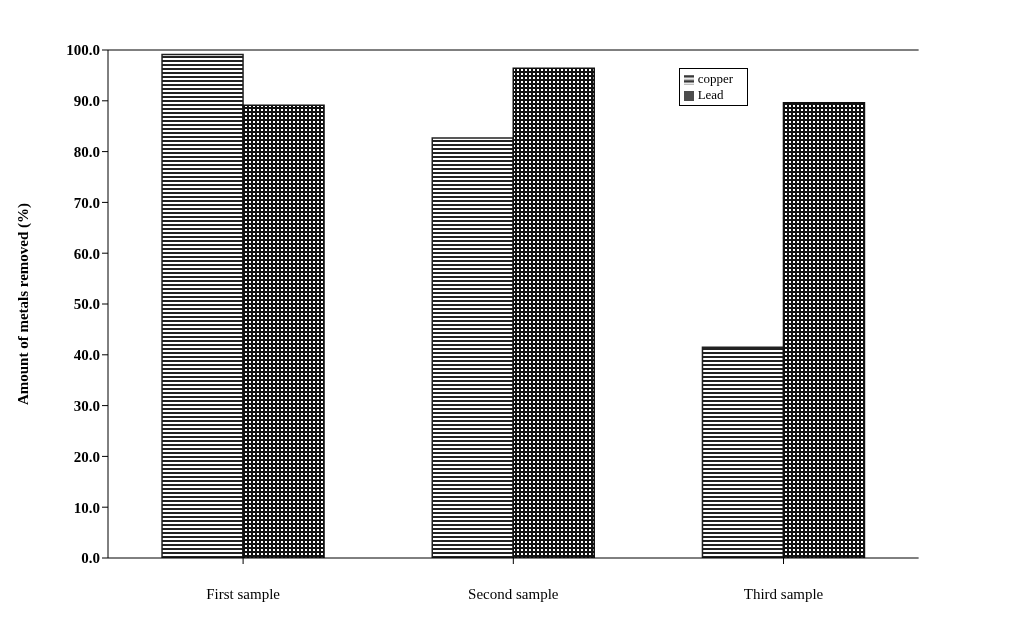 This screenshot has height=633, width=1015. Describe the element at coordinates (715, 78) in the screenshot. I see `legend-label: copper` at that location.